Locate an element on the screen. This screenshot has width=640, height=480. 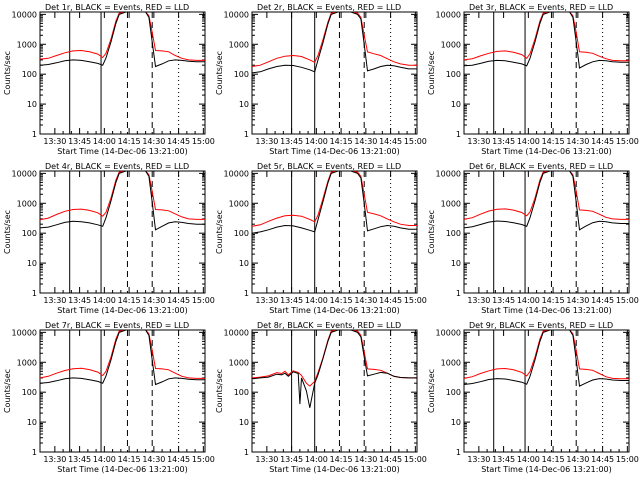
panel-title: Det 9r, BLACK = Events, RED = LLD is located at coordinates (541, 325).